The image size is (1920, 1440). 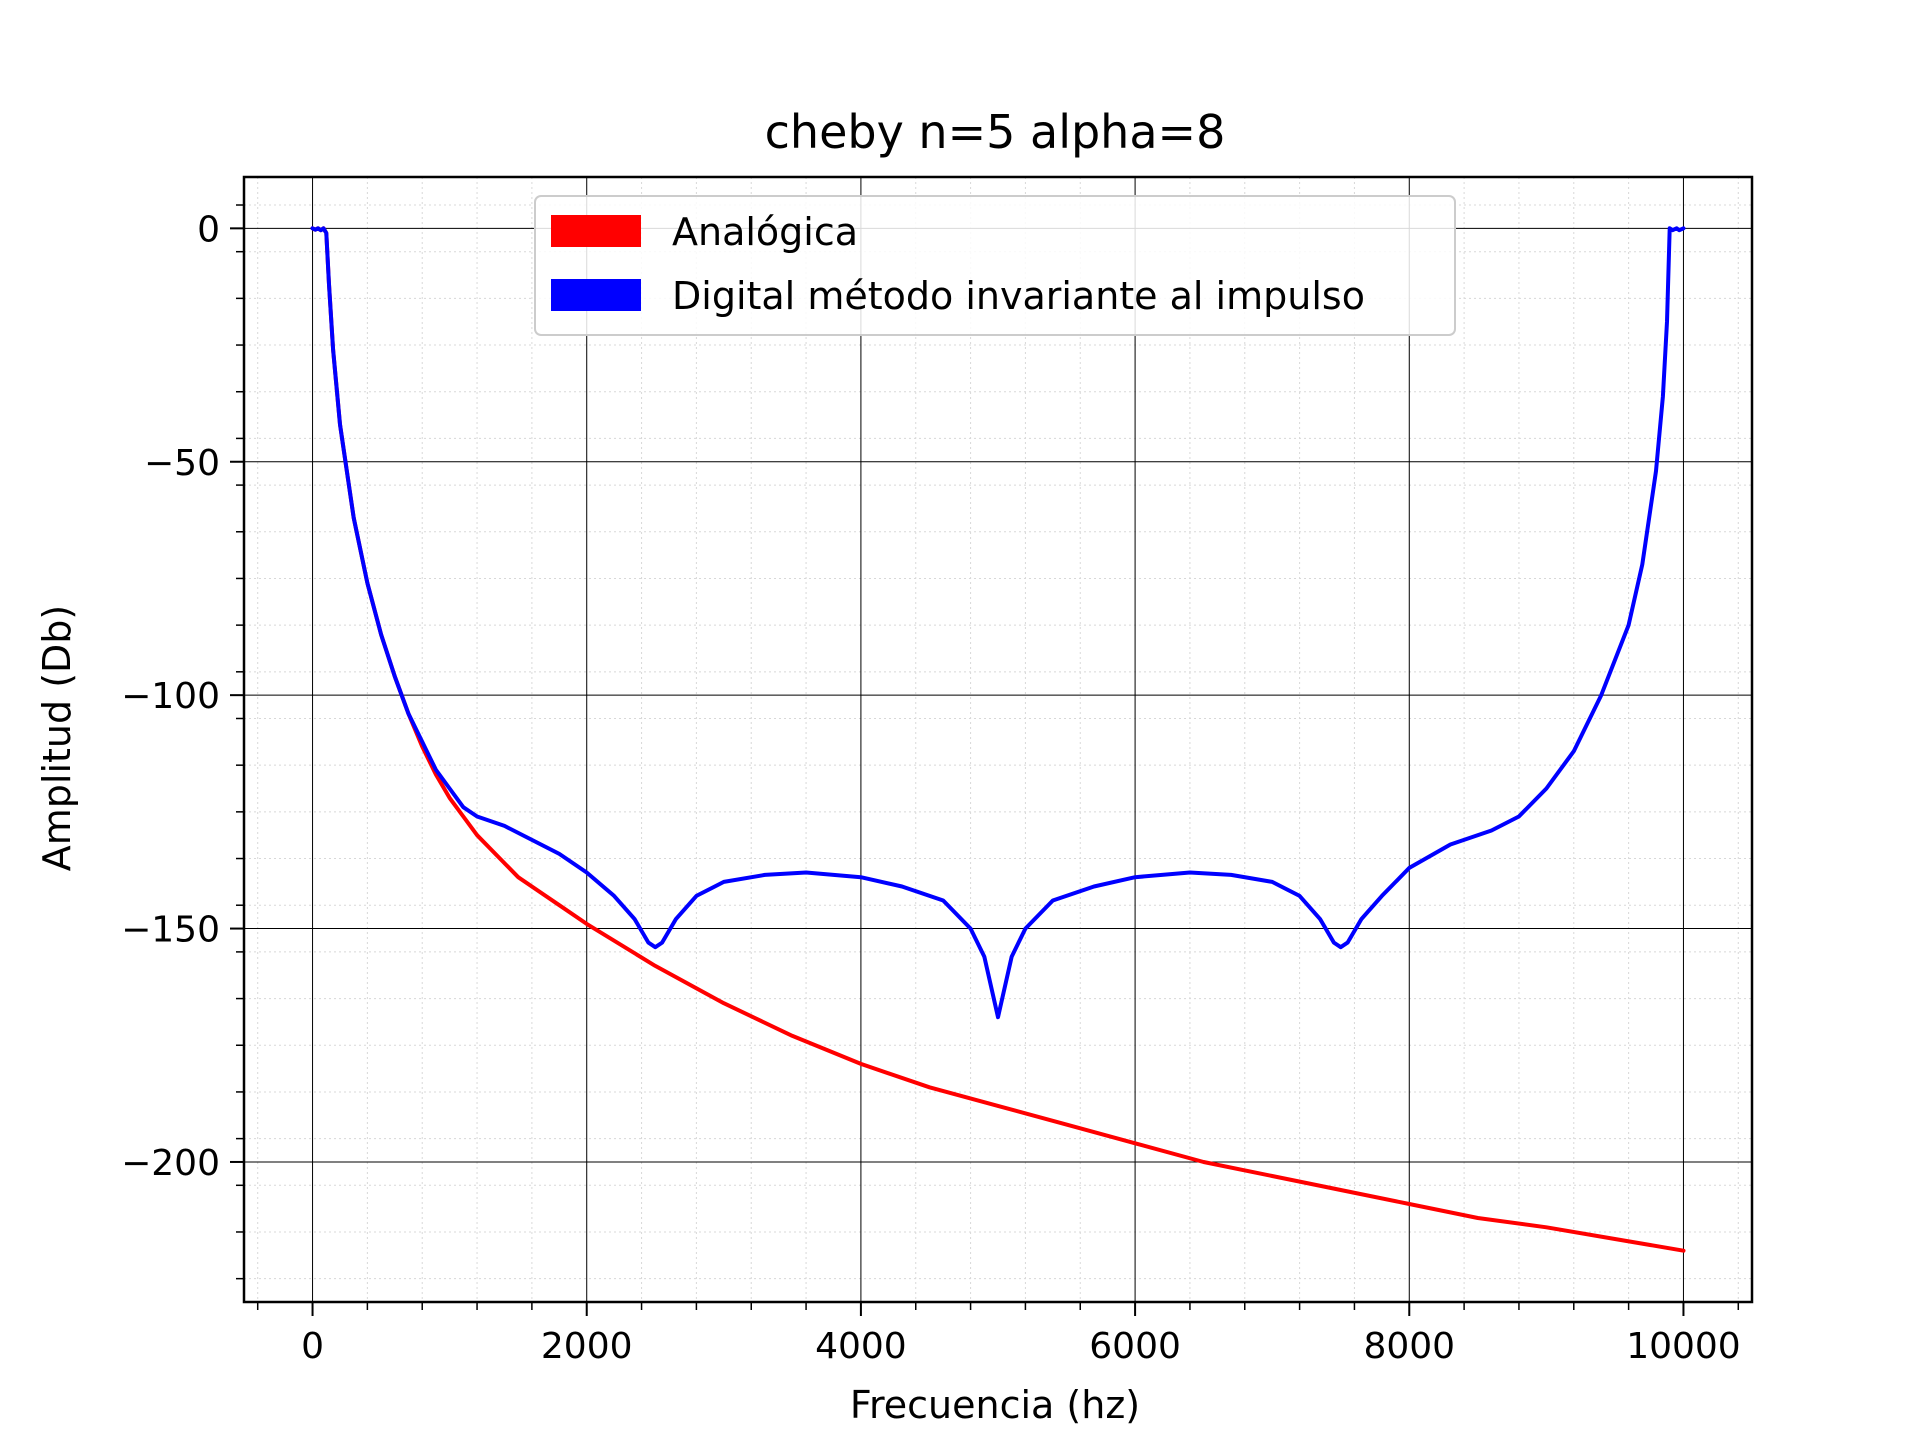 What do you see at coordinates (596, 295) in the screenshot?
I see `legend-swatch-digital` at bounding box center [596, 295].